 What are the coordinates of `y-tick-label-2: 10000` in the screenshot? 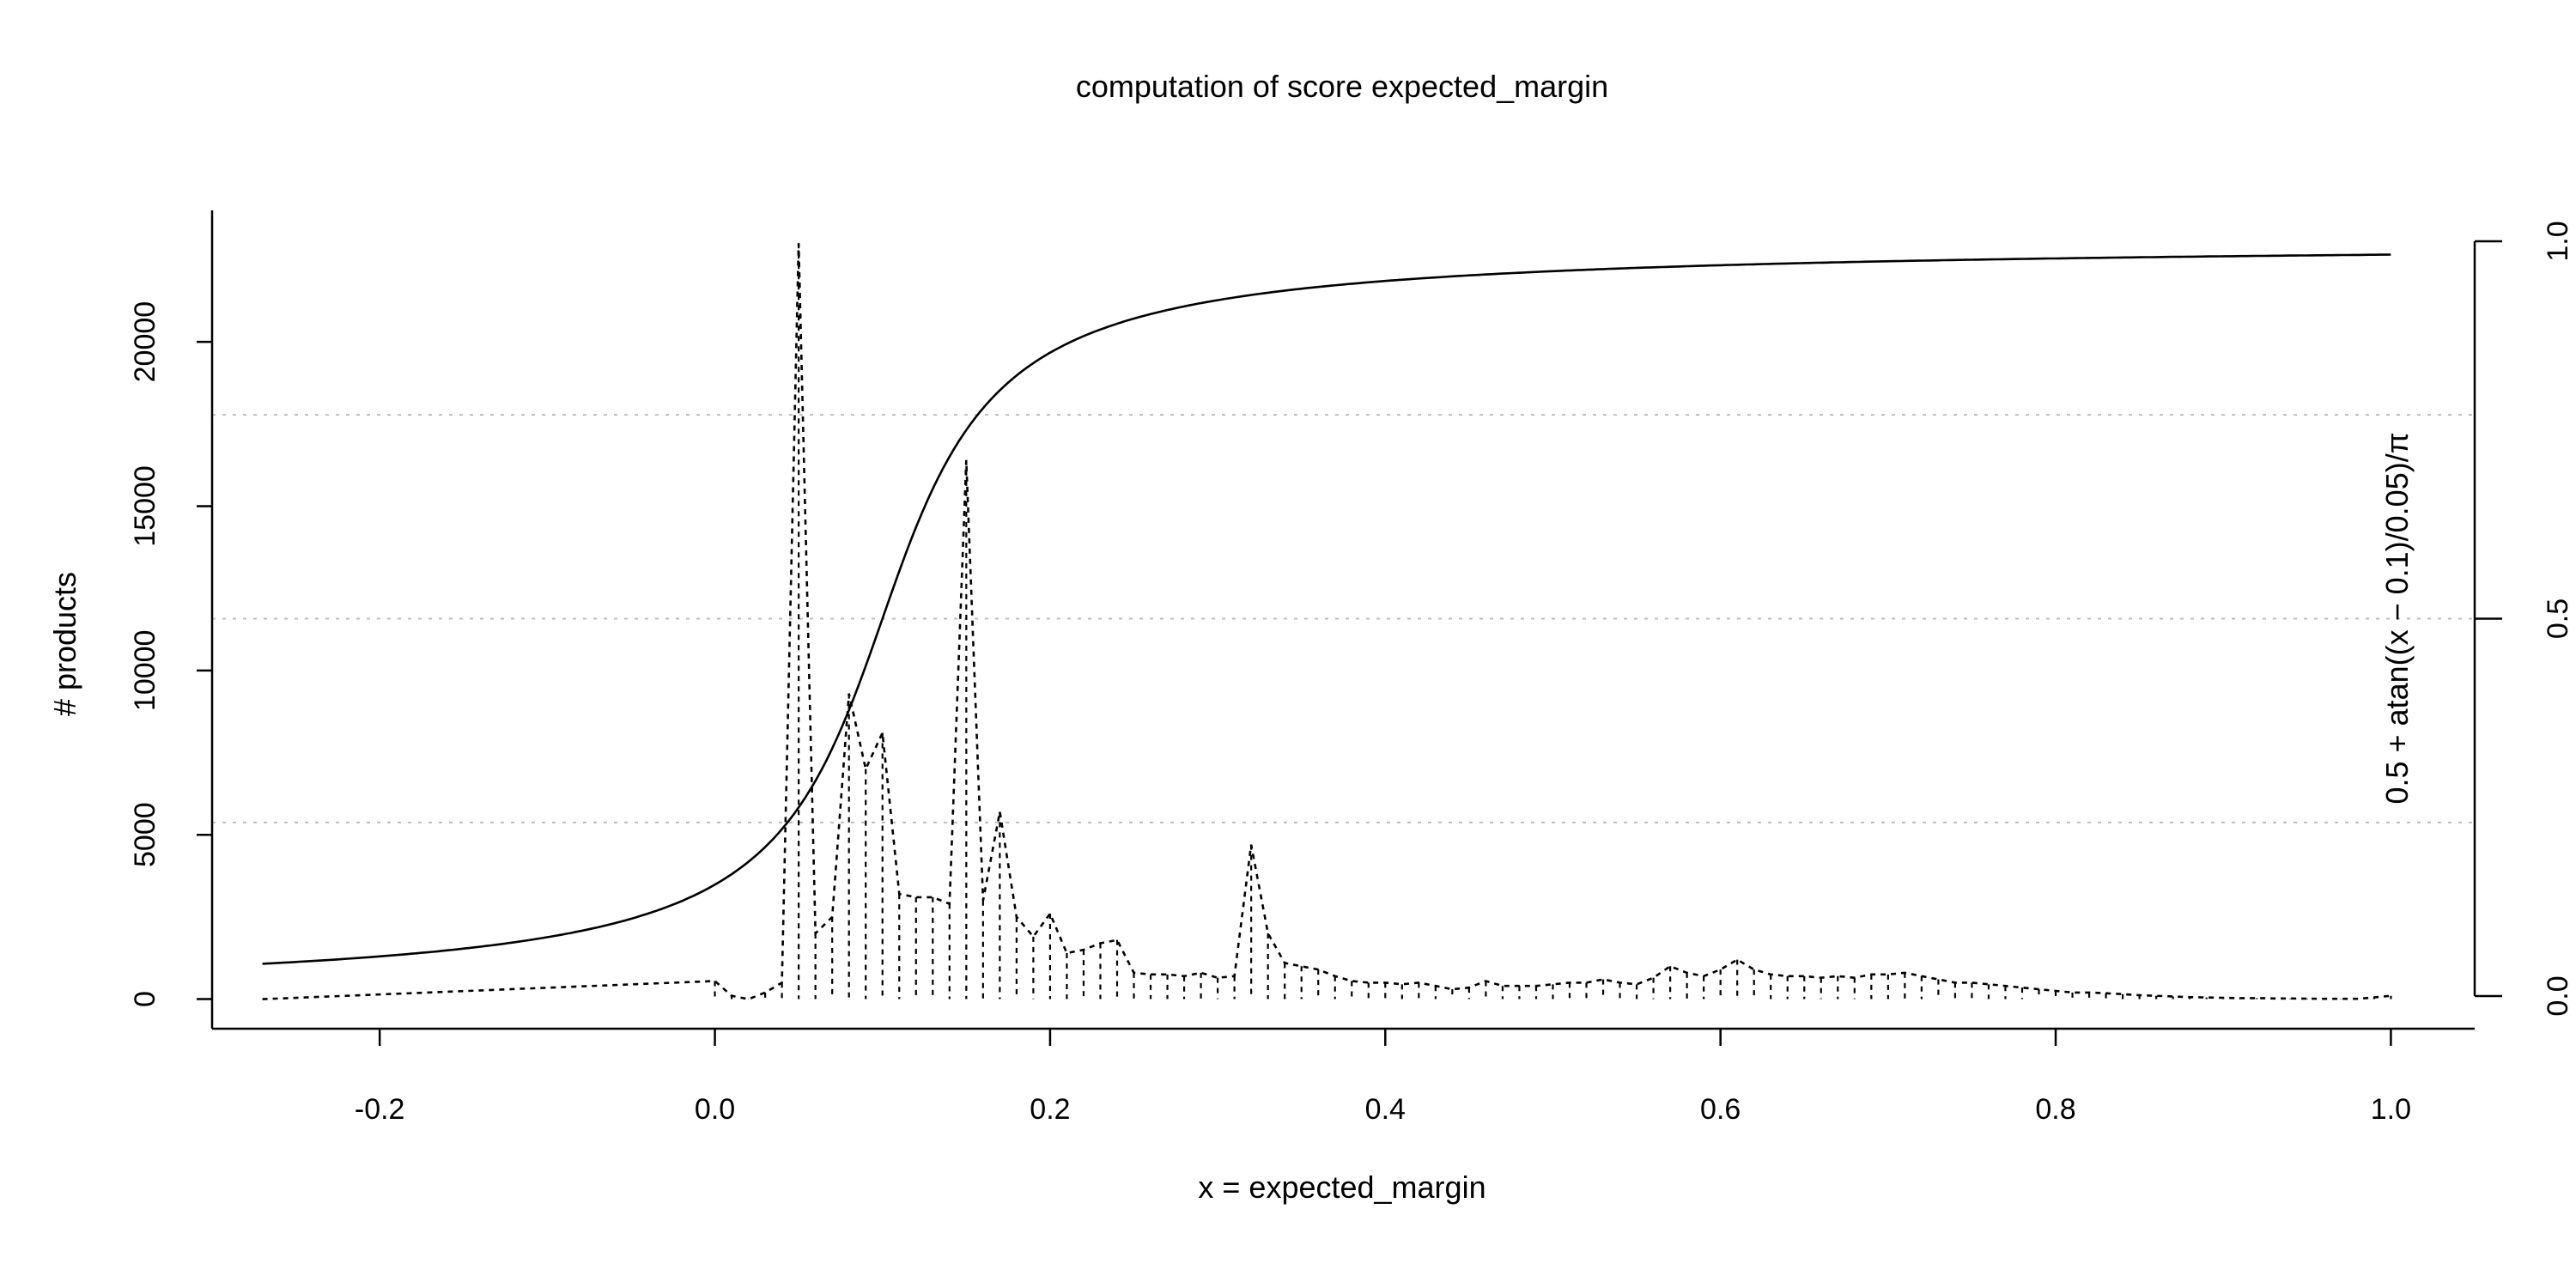 It's located at (145, 671).